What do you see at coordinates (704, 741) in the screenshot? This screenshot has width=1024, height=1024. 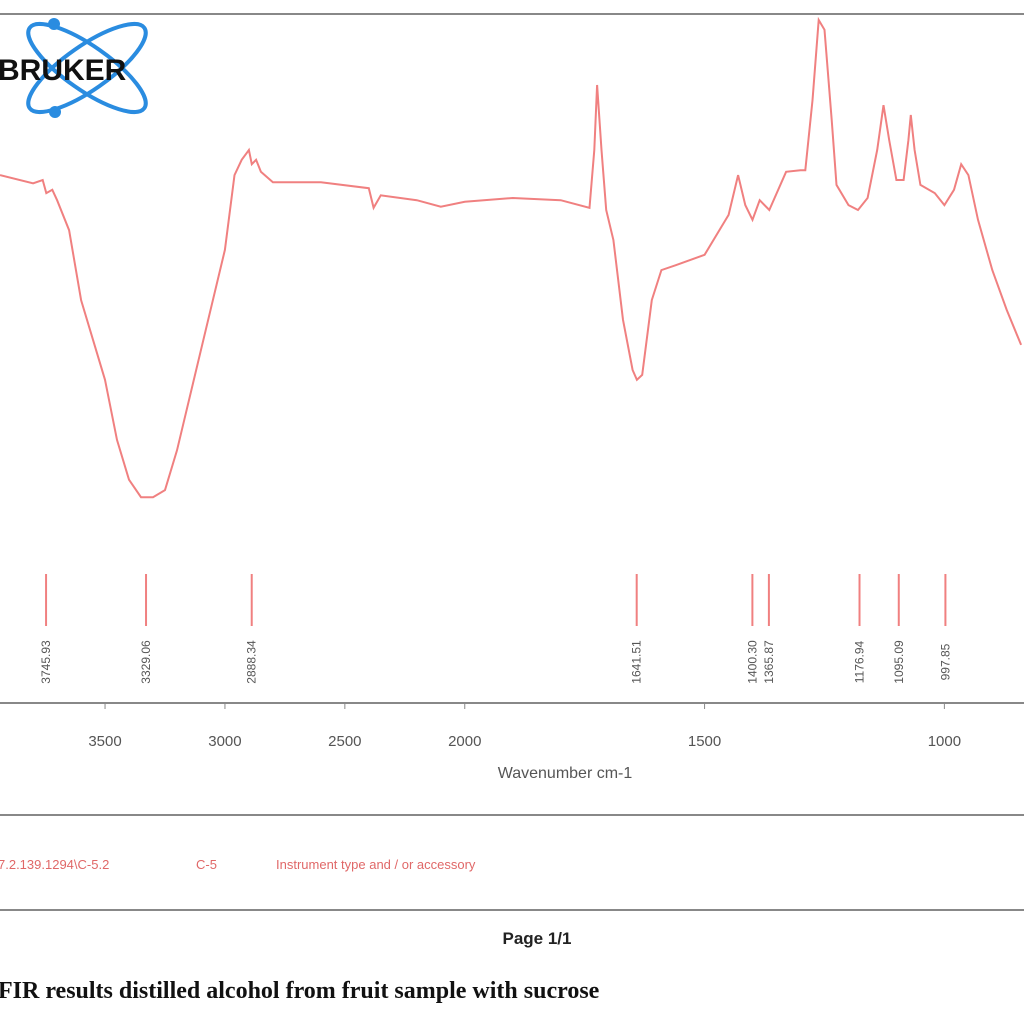 I see `x-tick-label: 1500` at bounding box center [704, 741].